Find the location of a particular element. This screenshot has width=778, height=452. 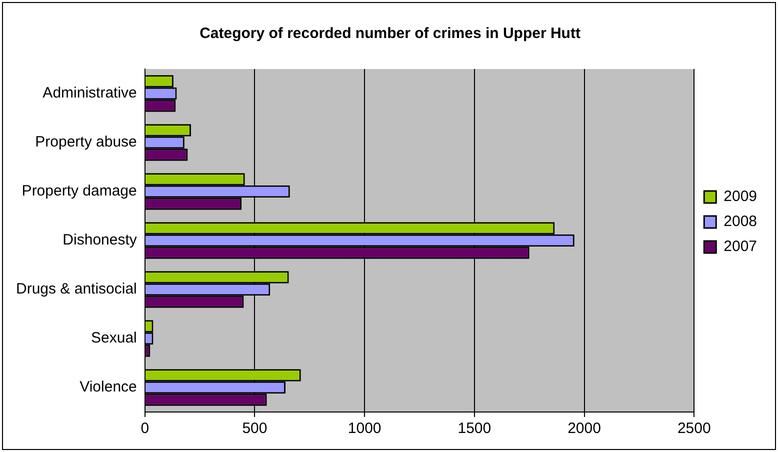

chart-title: Category of recorded number of crimes in Upper Hutt is located at coordinates (390, 33).